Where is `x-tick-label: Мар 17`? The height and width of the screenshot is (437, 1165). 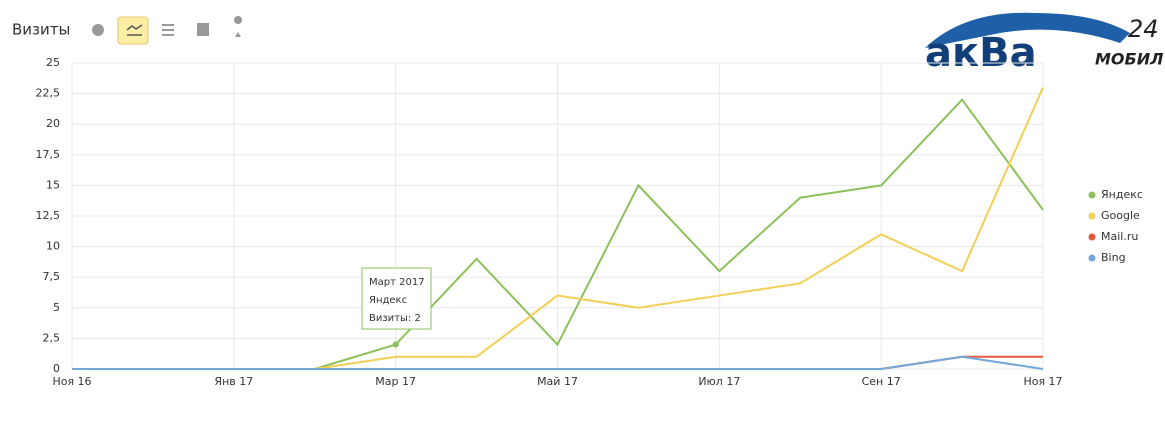
x-tick-label: Мар 17 is located at coordinates (395, 381).